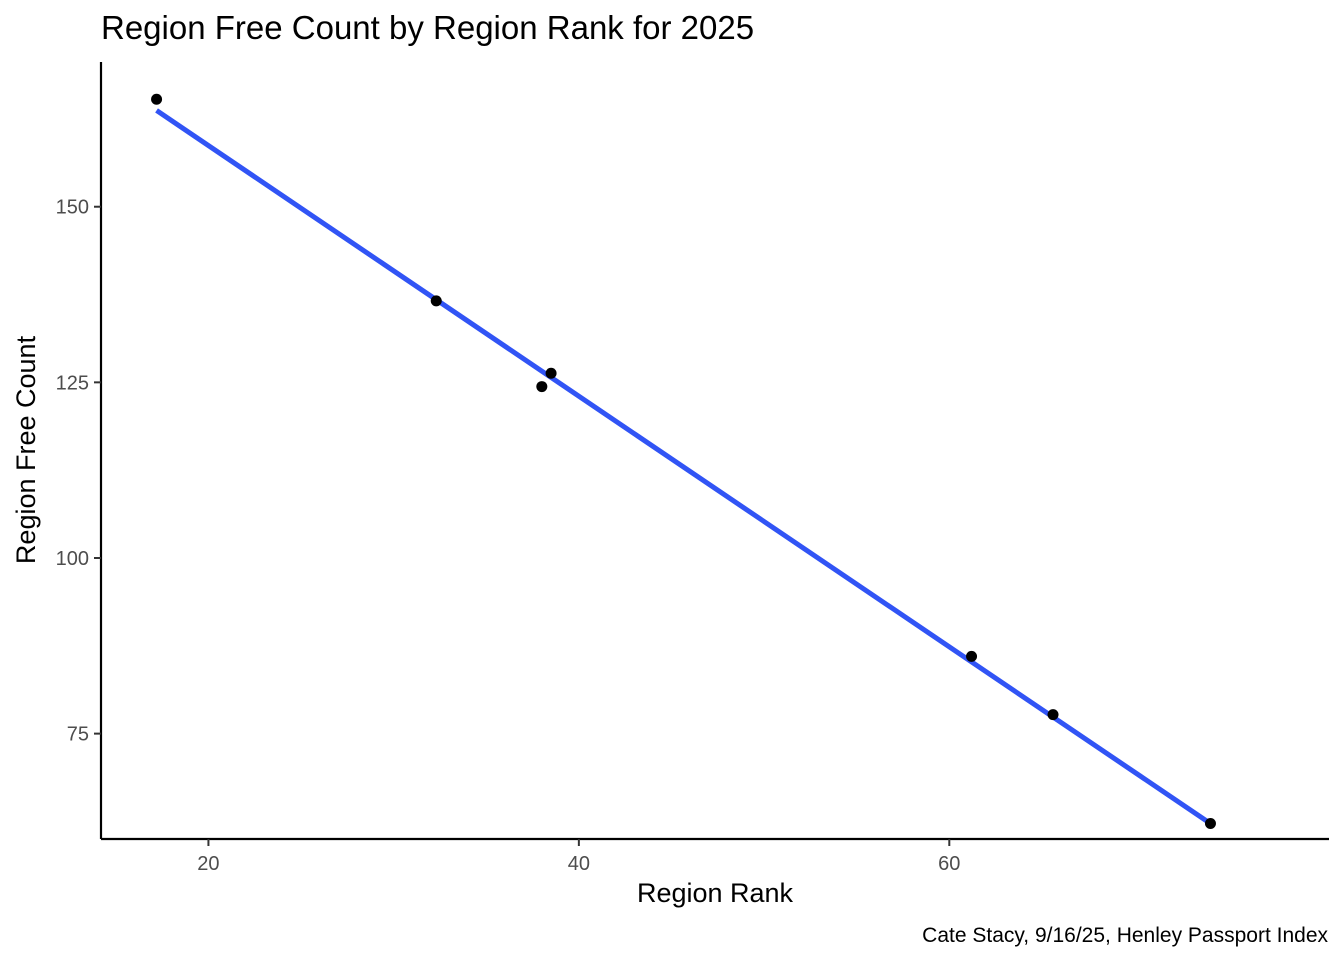  Describe the element at coordinates (72, 383) in the screenshot. I see `y-tick-label: 125` at that location.